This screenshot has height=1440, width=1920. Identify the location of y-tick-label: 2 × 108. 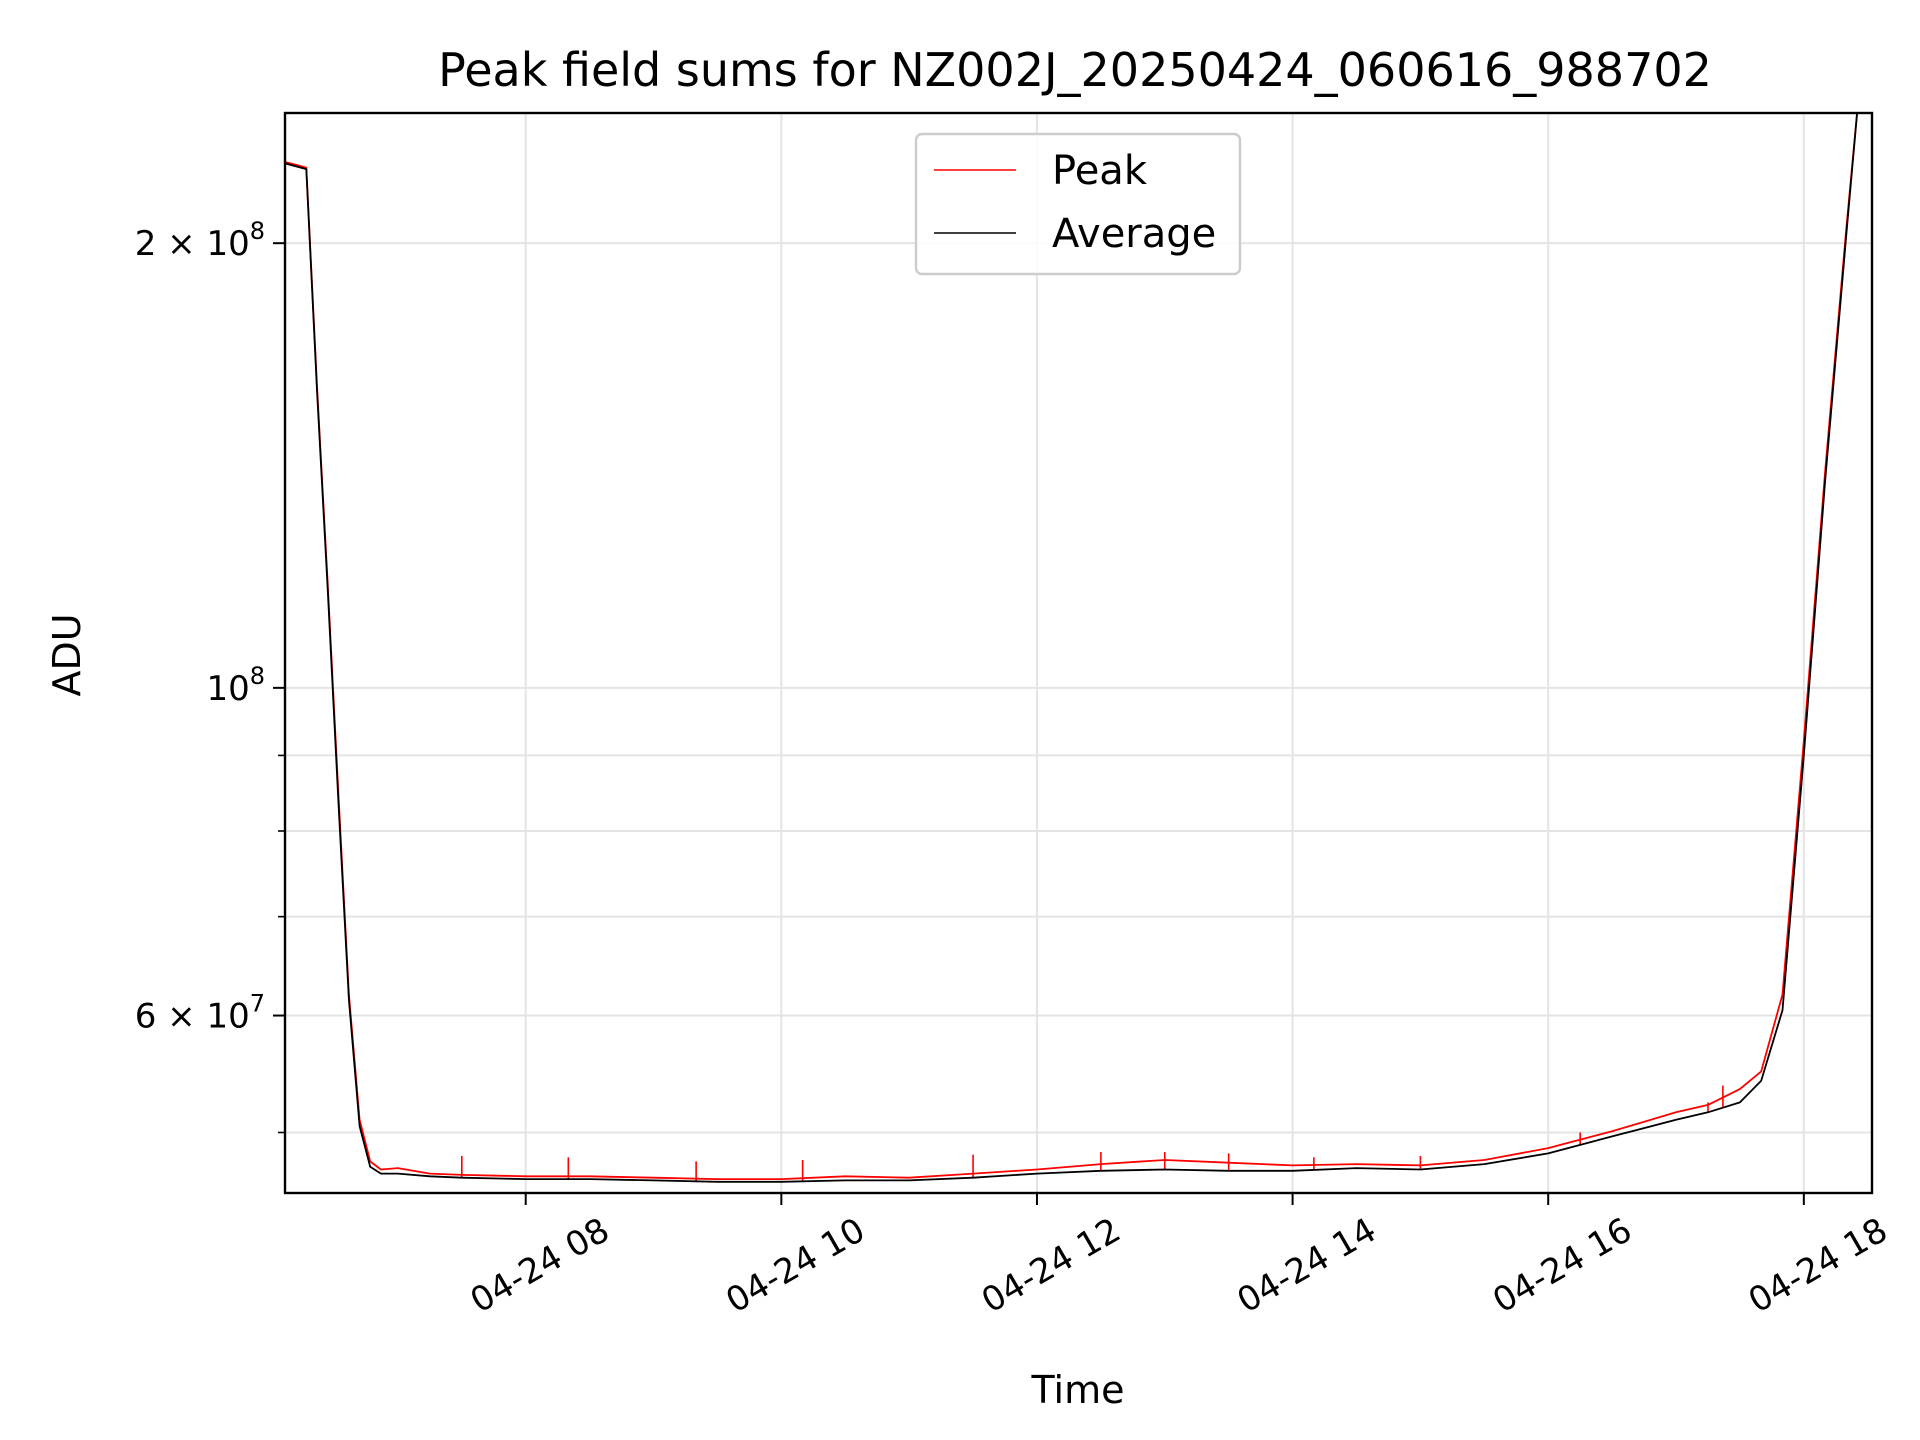
(200, 240).